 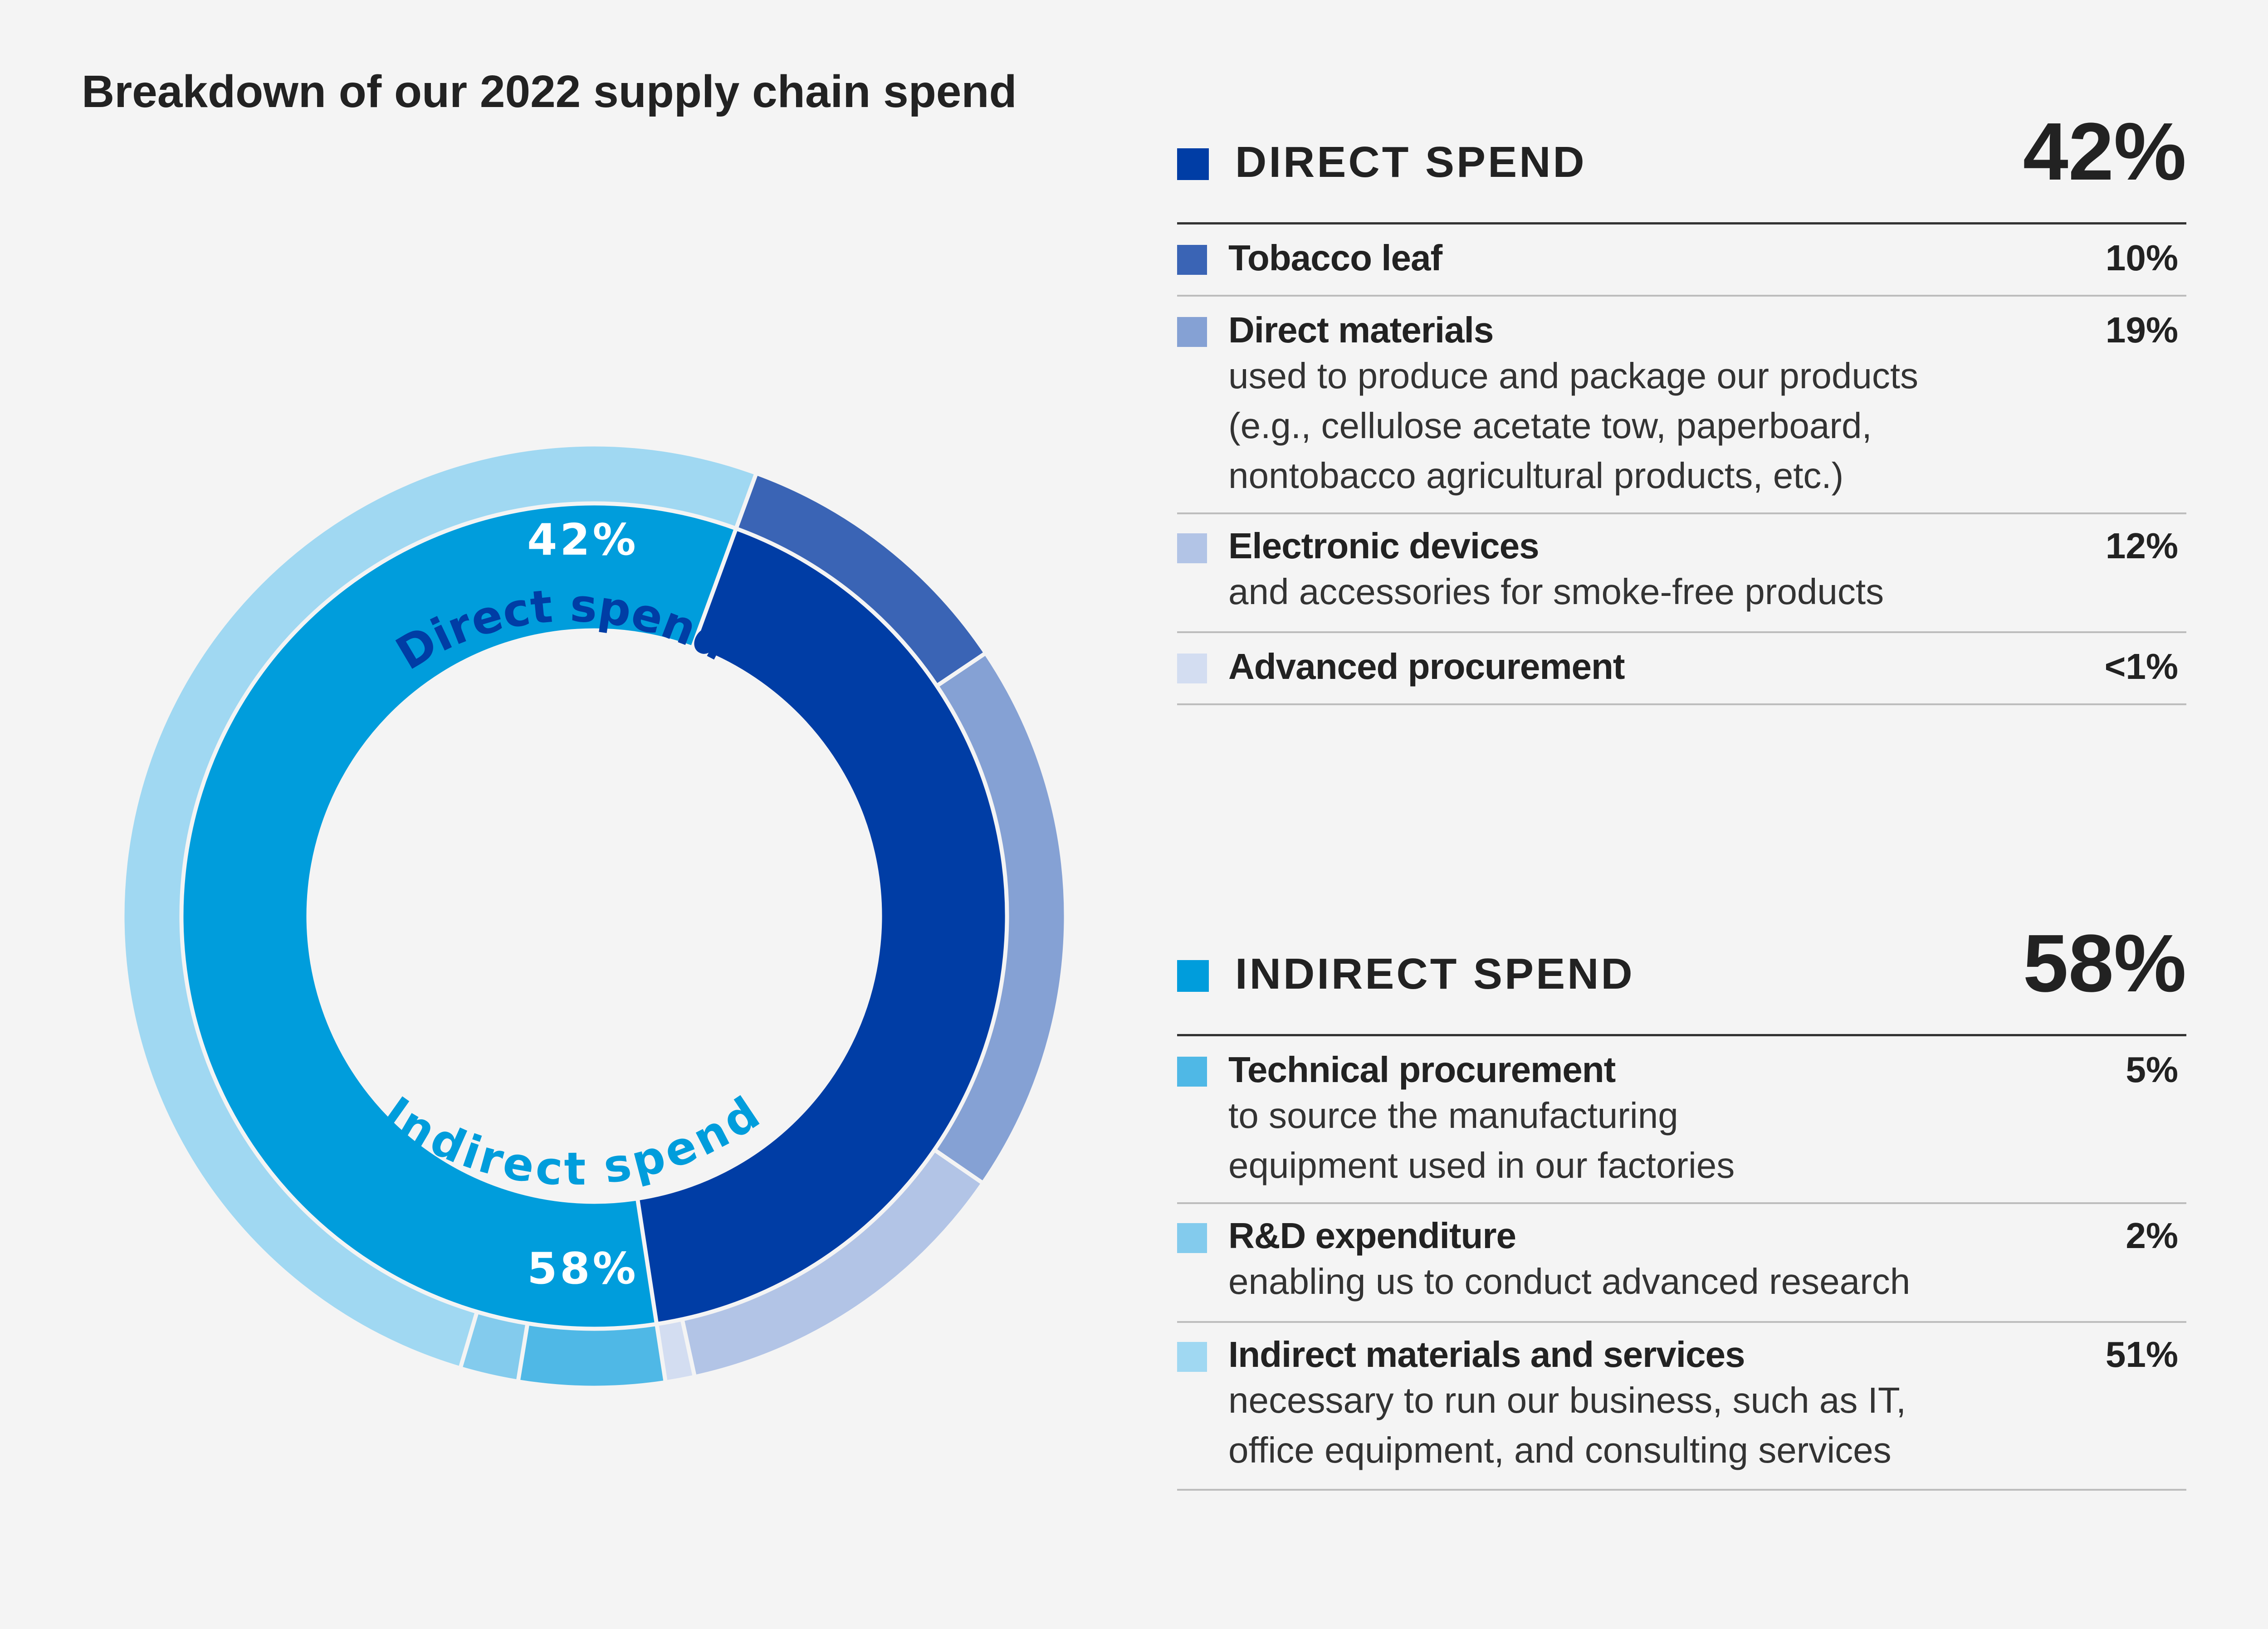 I want to click on legend-row-tobacco-leaf: Tobacco leaf 10%, so click(x=1682, y=260).